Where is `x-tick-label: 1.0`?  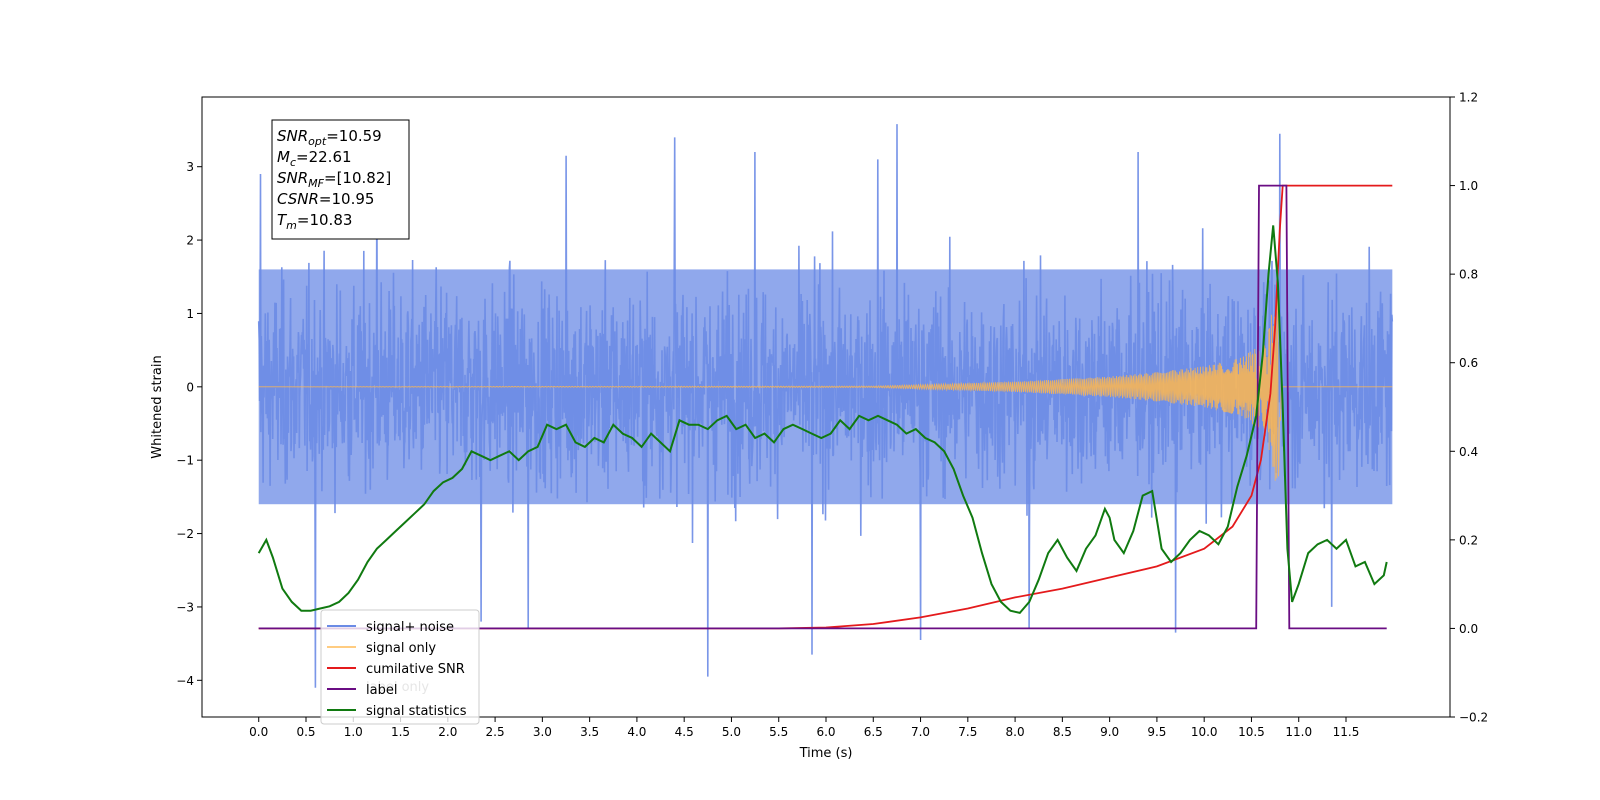 x-tick-label: 1.0 is located at coordinates (353, 732).